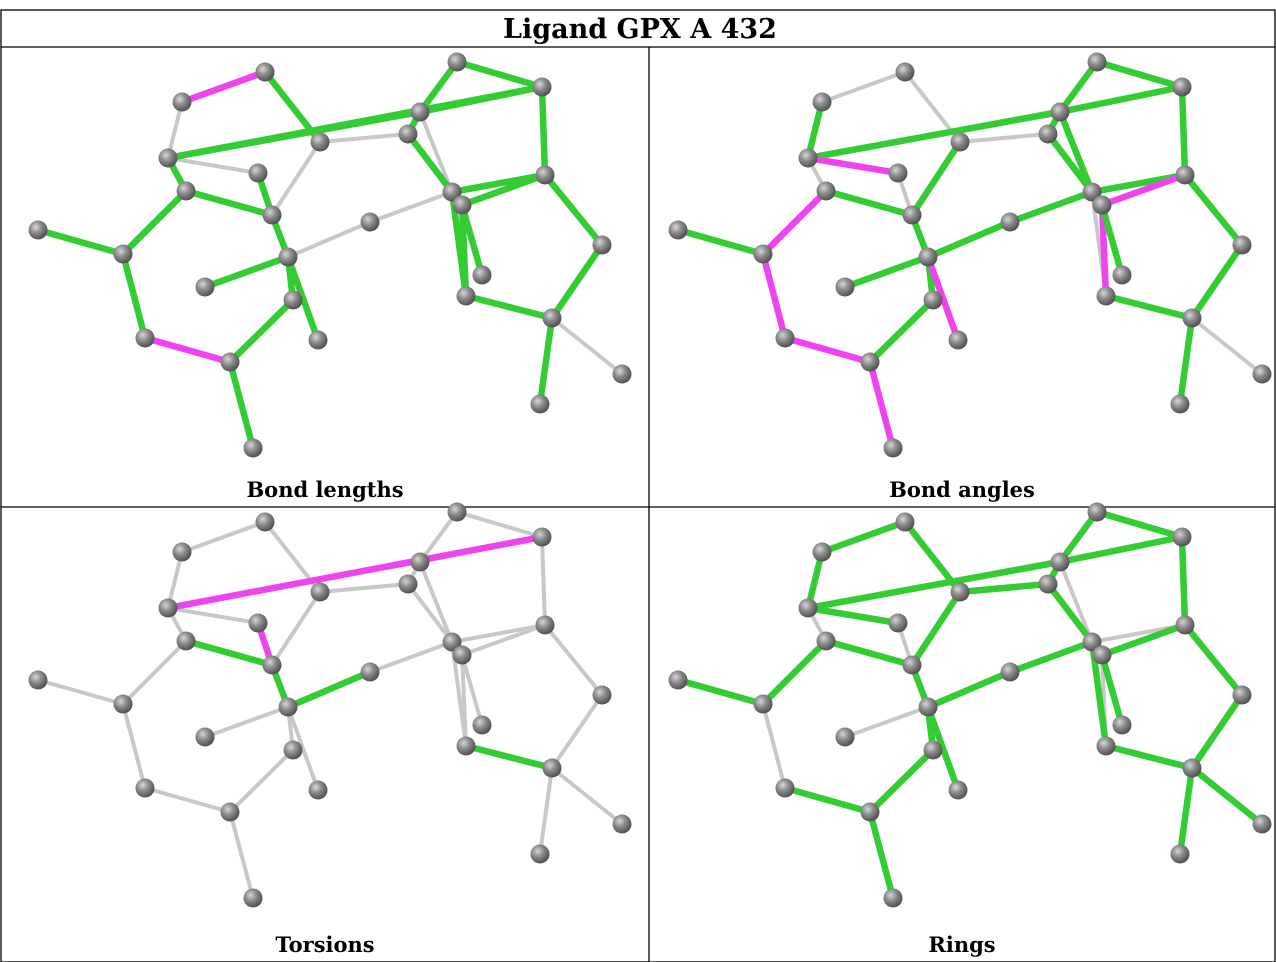 The height and width of the screenshot is (962, 1276). Describe the element at coordinates (324, 944) in the screenshot. I see `caption-torsions: Torsions` at that location.